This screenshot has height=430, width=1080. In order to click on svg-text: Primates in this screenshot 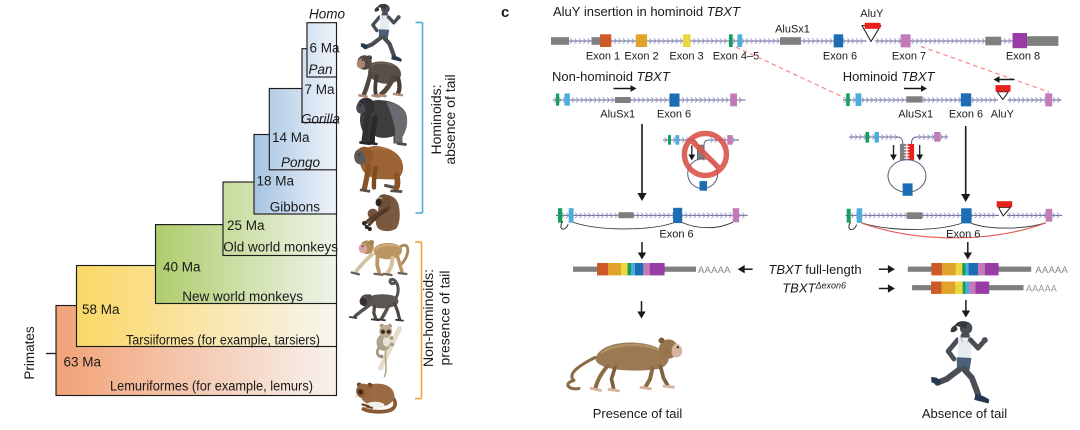, I will do `click(29, 353)`.